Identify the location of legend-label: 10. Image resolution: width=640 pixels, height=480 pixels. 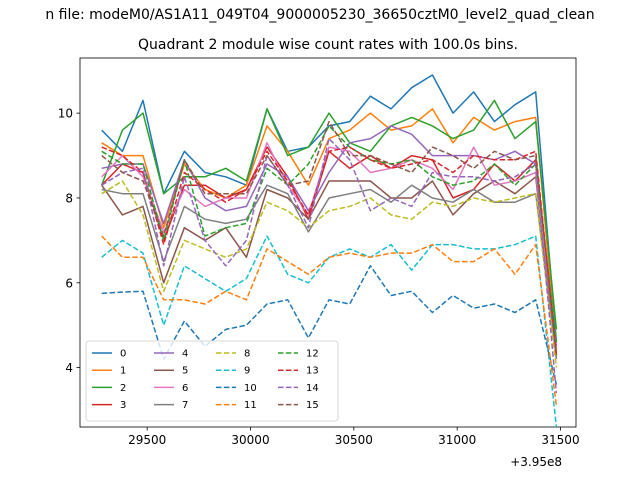
(250, 388).